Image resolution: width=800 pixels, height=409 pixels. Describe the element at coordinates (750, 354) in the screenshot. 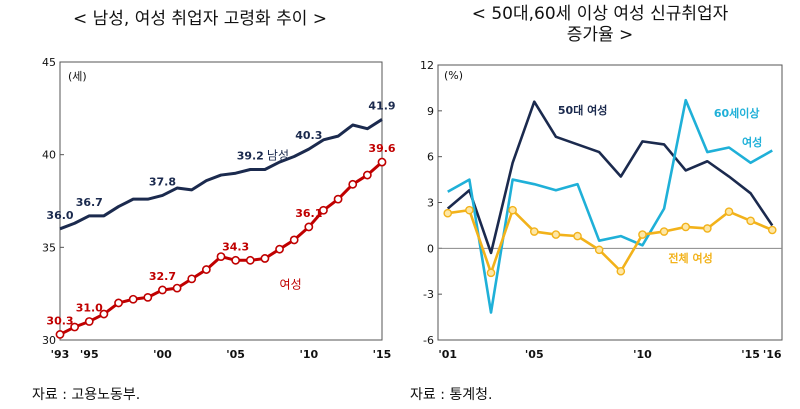

I see `right-x-tick-label: '15` at that location.